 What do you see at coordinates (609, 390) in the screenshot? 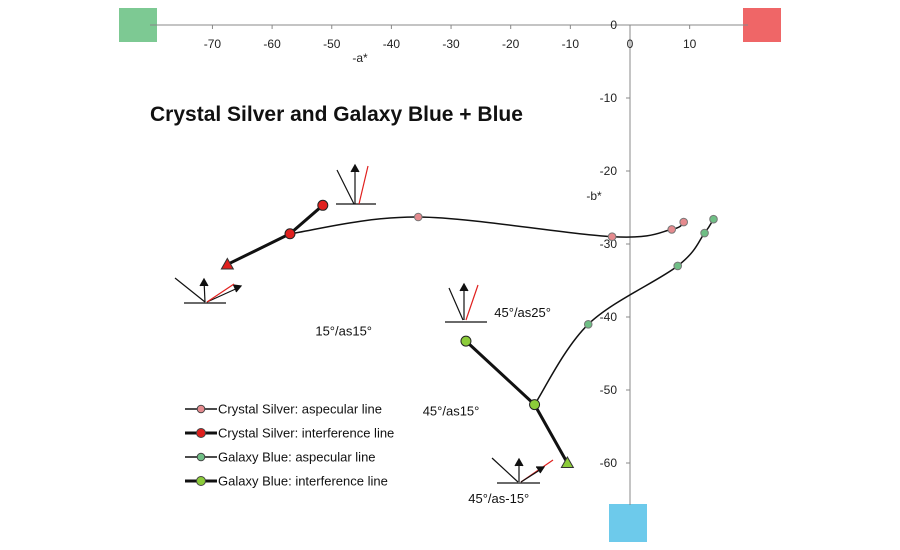
I see `y-tick-label: -50` at bounding box center [609, 390].